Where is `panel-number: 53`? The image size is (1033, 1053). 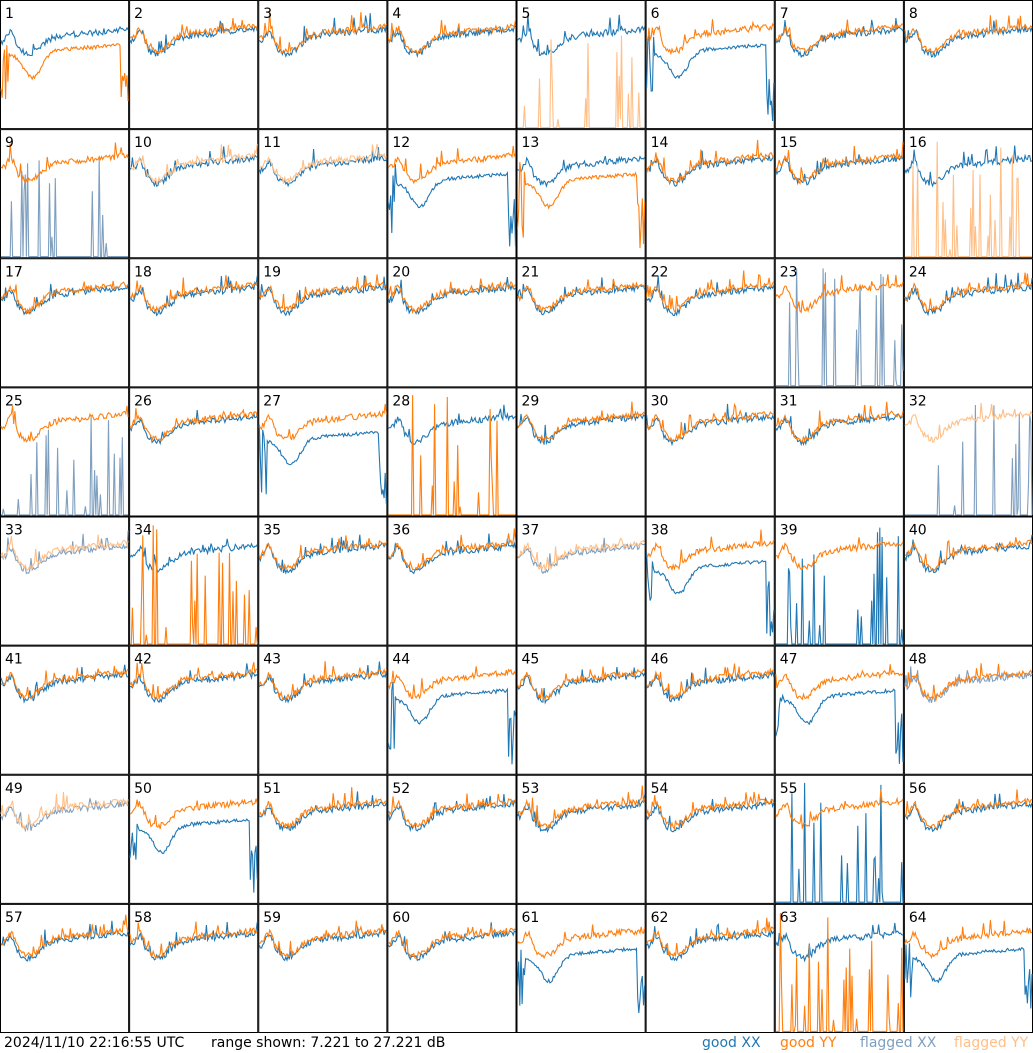
panel-number: 53 is located at coordinates (531, 789).